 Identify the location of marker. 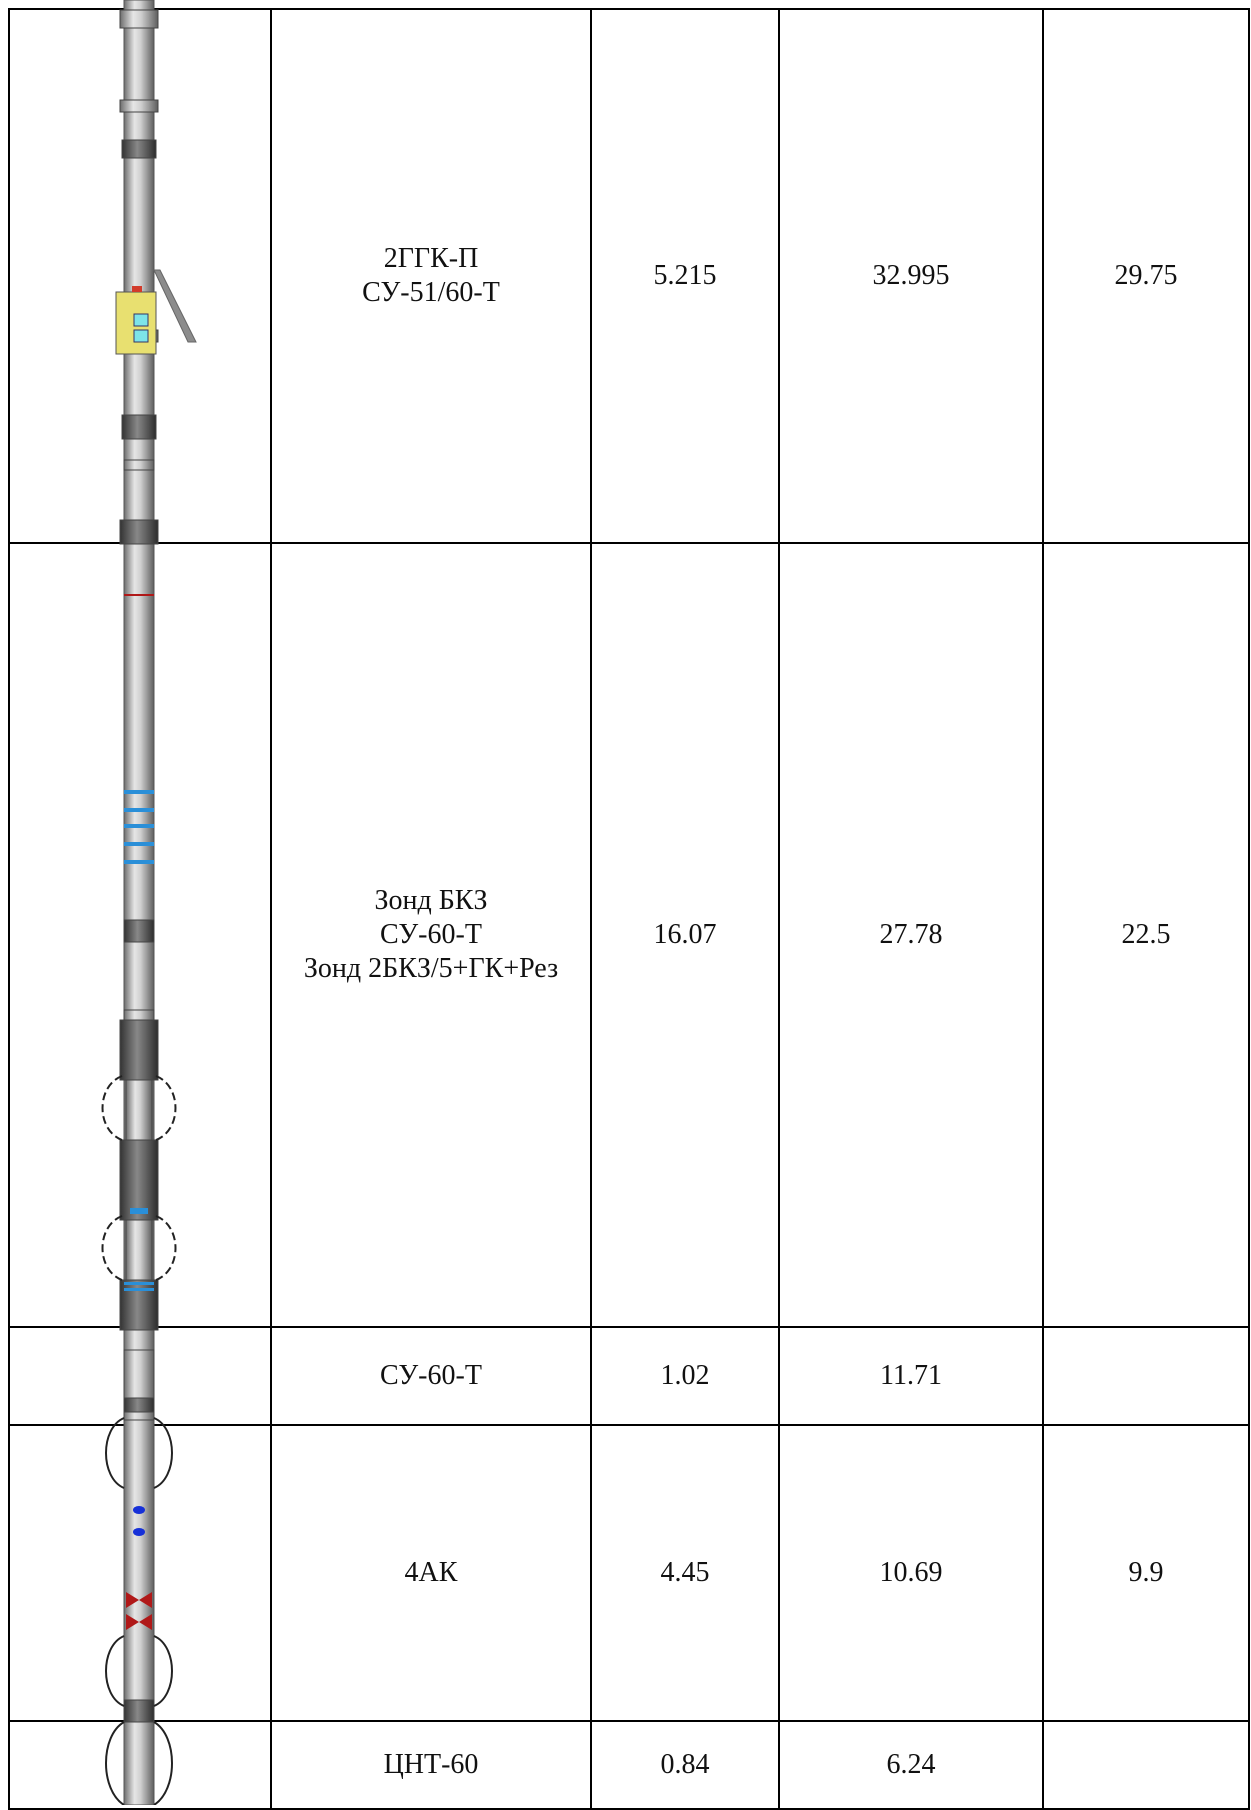
(137, 289).